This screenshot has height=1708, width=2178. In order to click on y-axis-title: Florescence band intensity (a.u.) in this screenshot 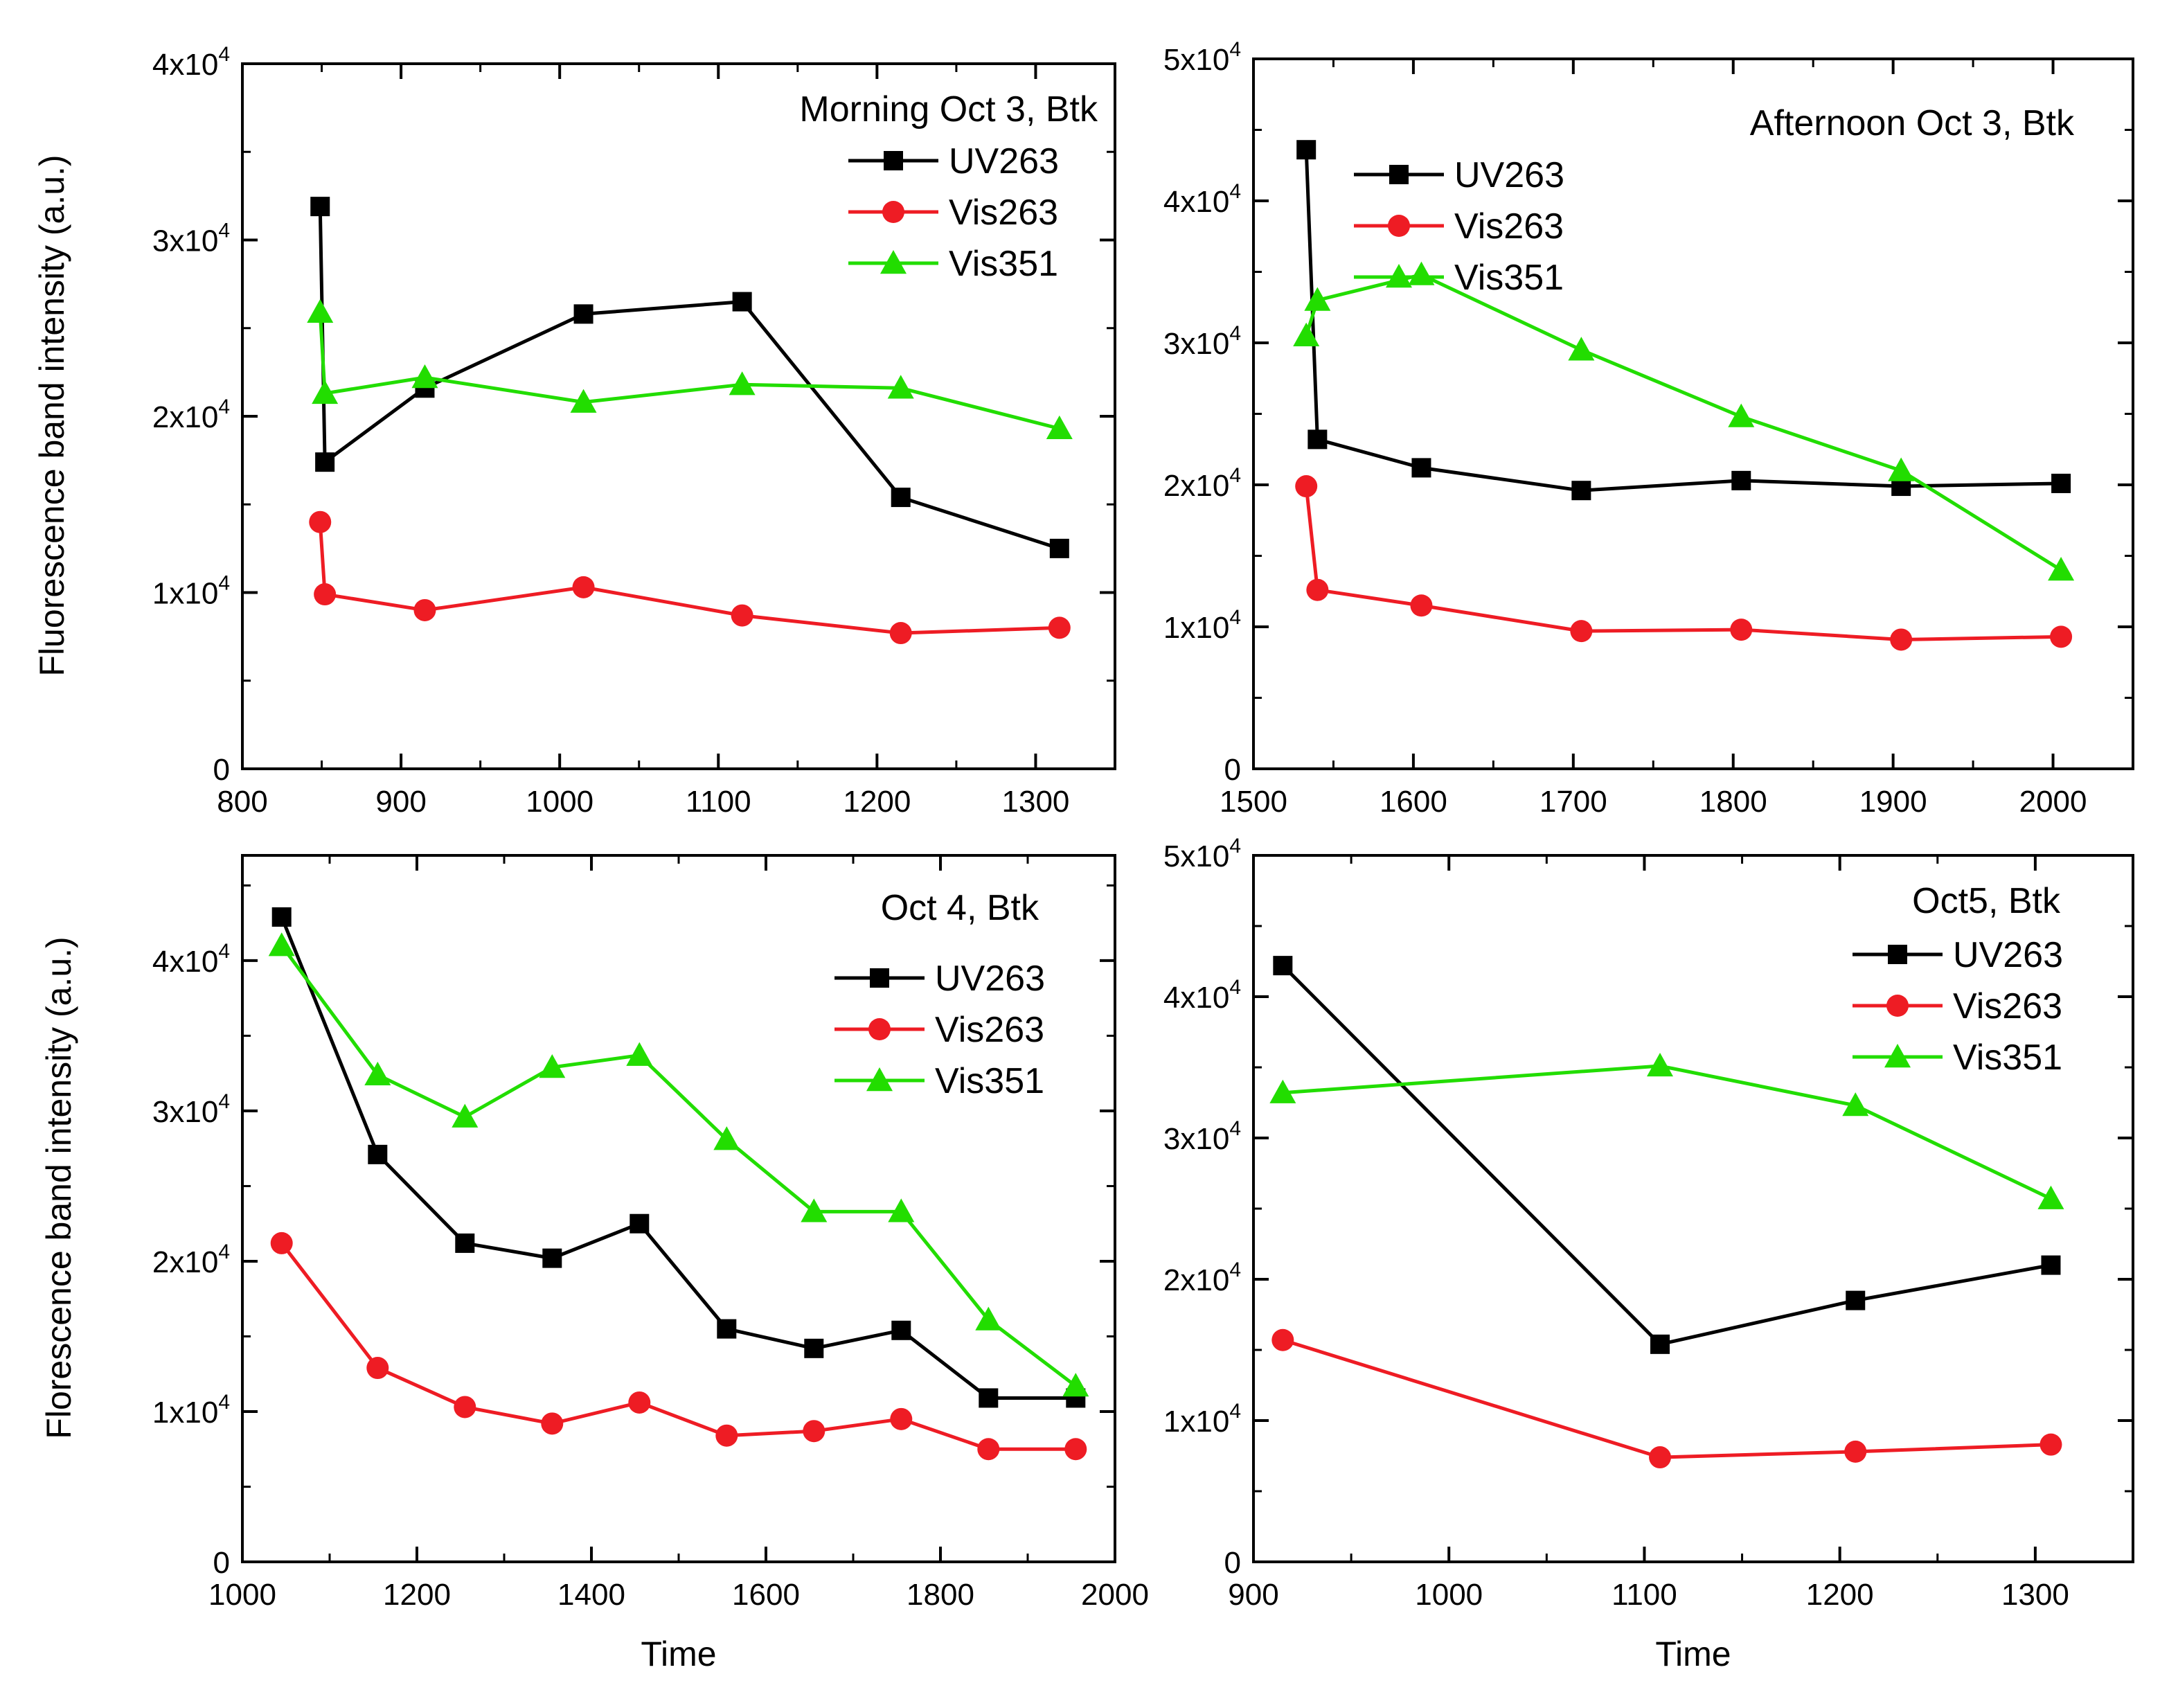, I will do `click(58, 1187)`.